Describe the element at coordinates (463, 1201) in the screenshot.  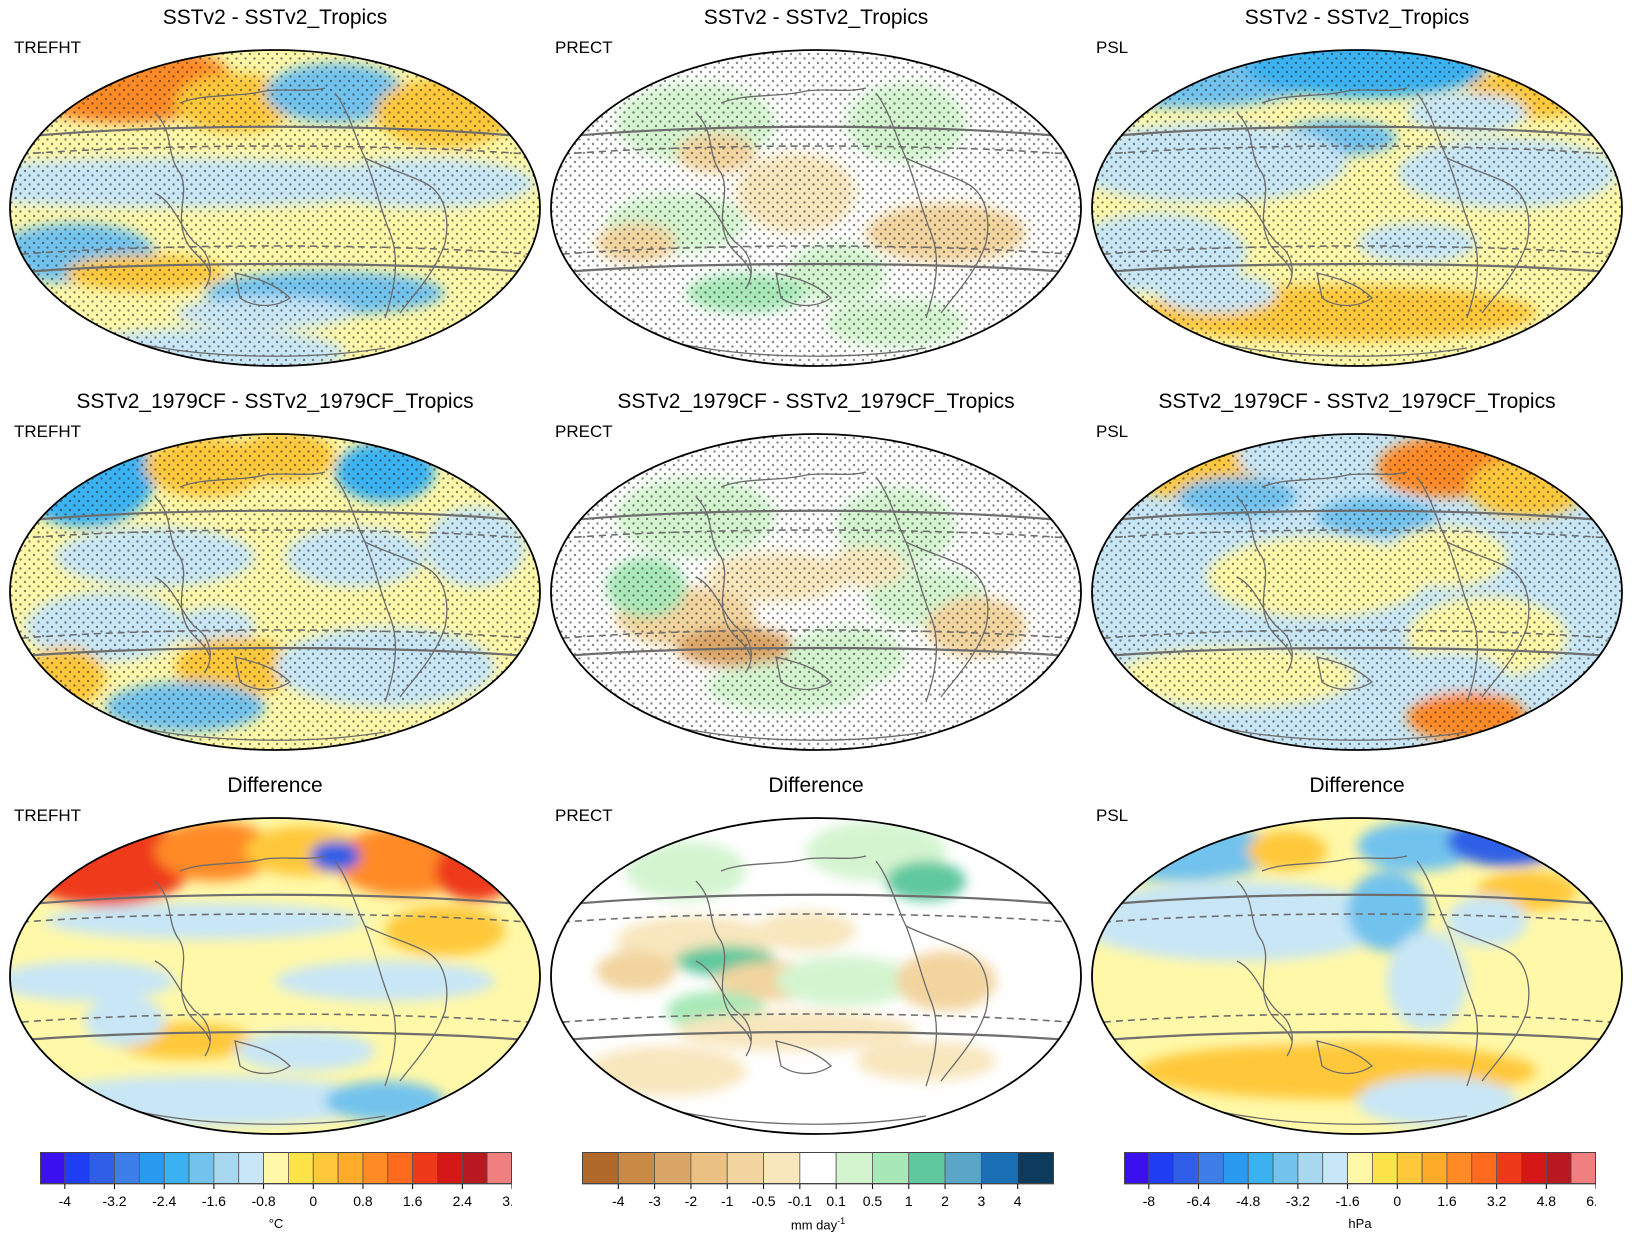
I see `colorbar-tick-label: 2.4` at that location.